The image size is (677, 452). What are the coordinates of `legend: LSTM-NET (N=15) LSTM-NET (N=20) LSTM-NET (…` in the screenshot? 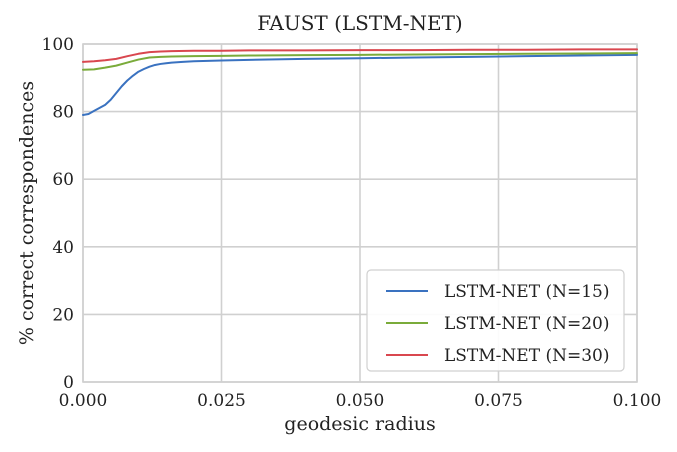 It's located at (495, 320).